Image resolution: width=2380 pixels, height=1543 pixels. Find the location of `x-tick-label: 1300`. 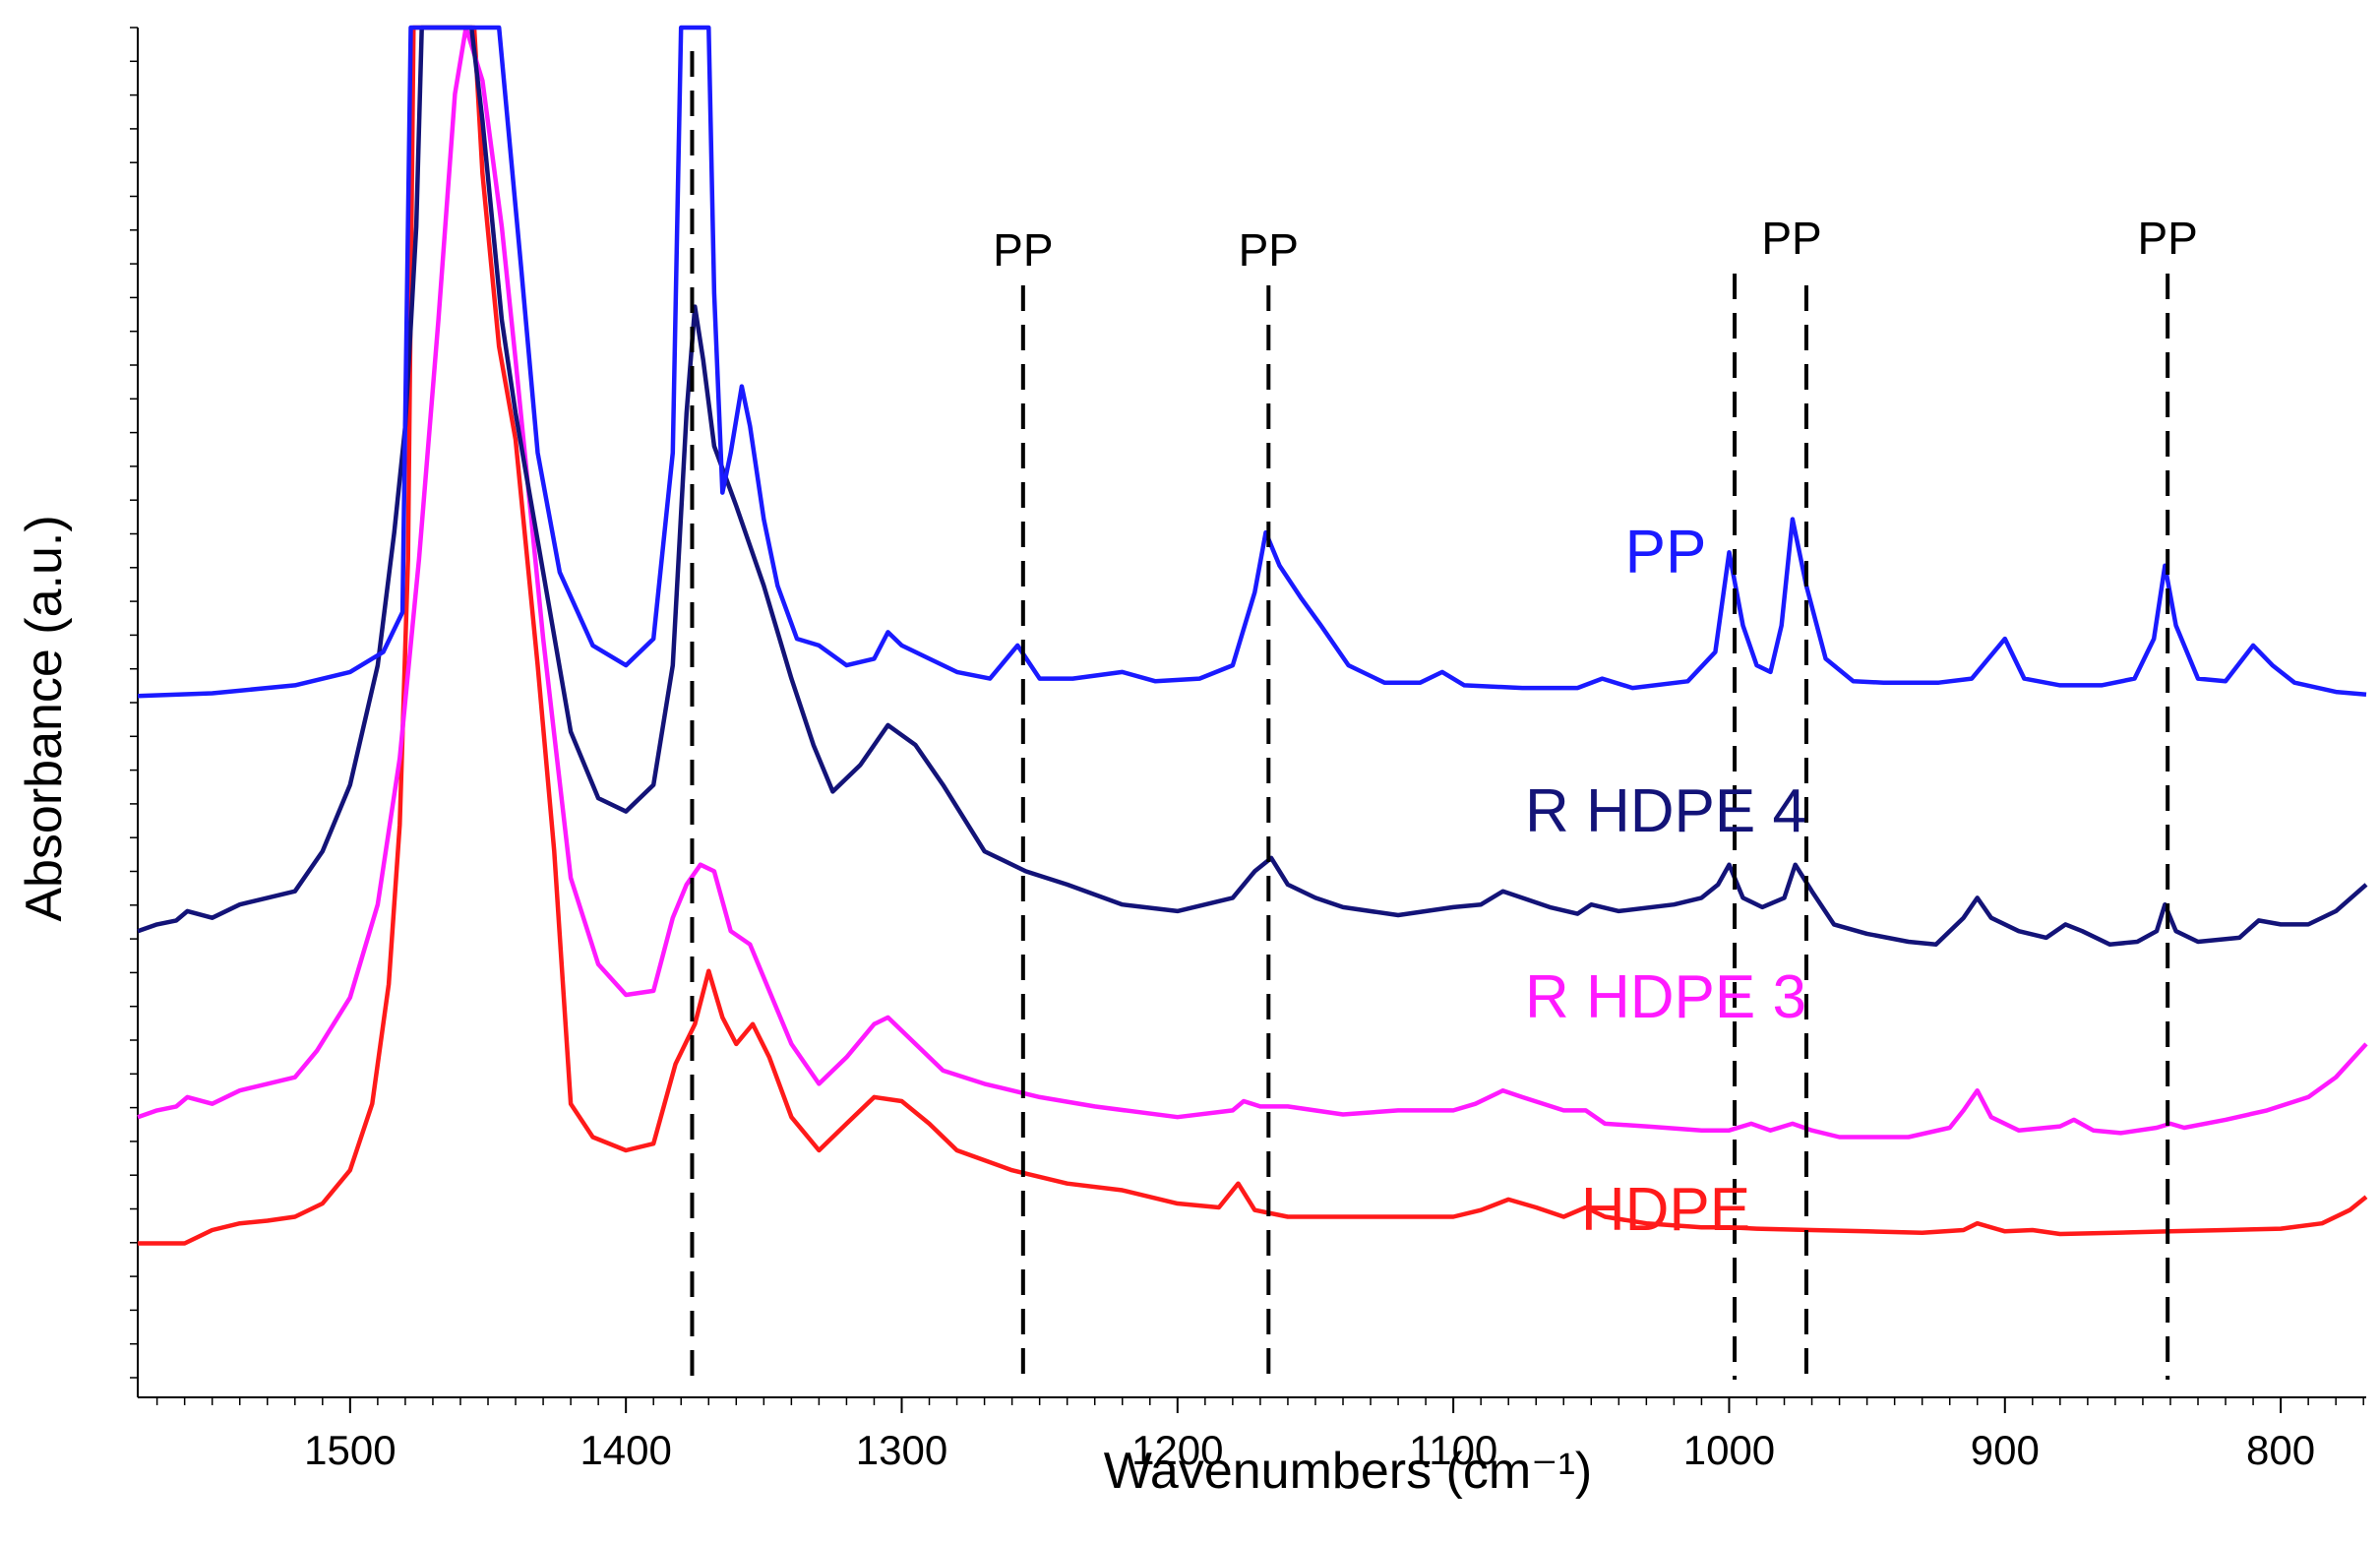

x-tick-label: 1300 is located at coordinates (901, 1450).